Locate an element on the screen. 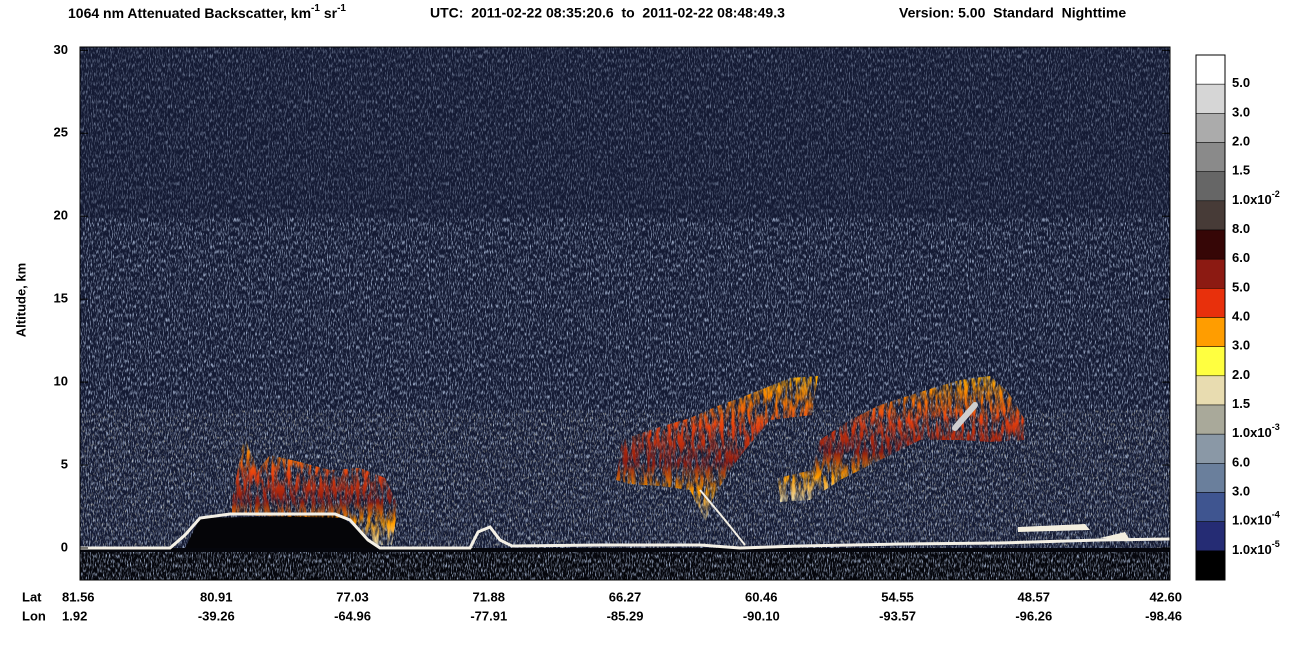 This screenshot has width=1300, height=667. cloud-core is located at coordinates (965, 416).